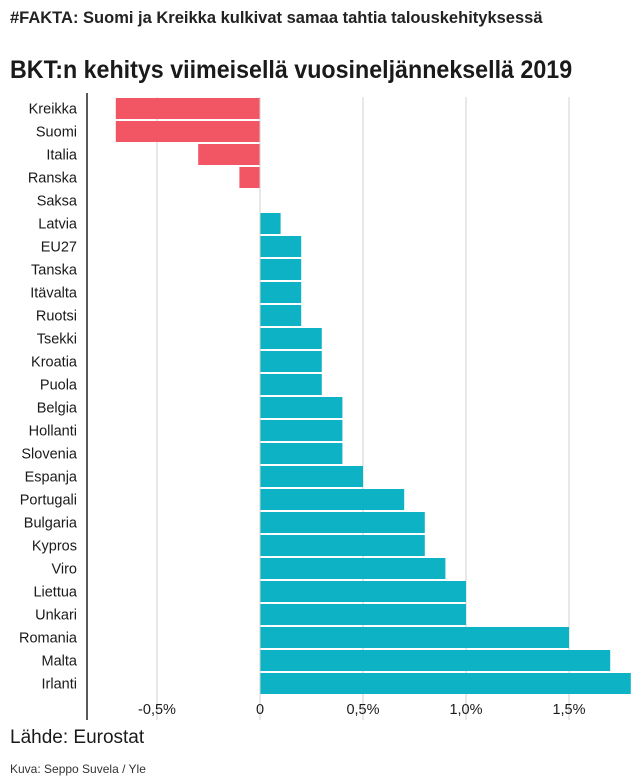 The image size is (638, 783). What do you see at coordinates (187, 131) in the screenshot?
I see `bar-suomi` at bounding box center [187, 131].